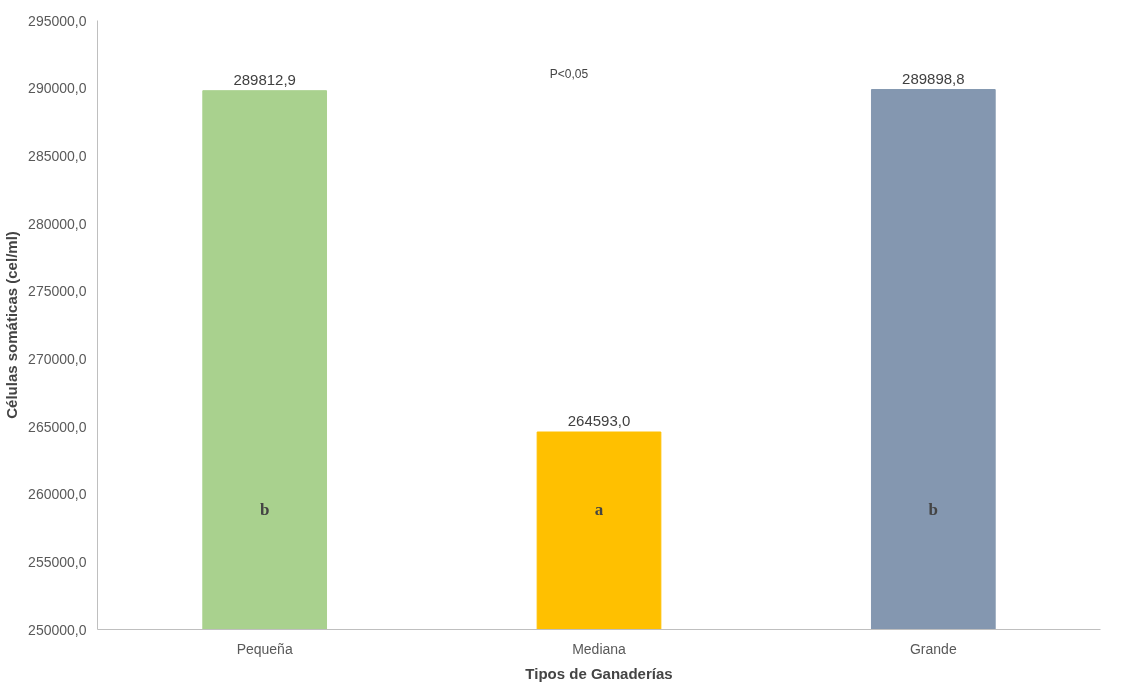 This screenshot has height=694, width=1130. I want to click on x-tick-label: Grande, so click(933, 648).